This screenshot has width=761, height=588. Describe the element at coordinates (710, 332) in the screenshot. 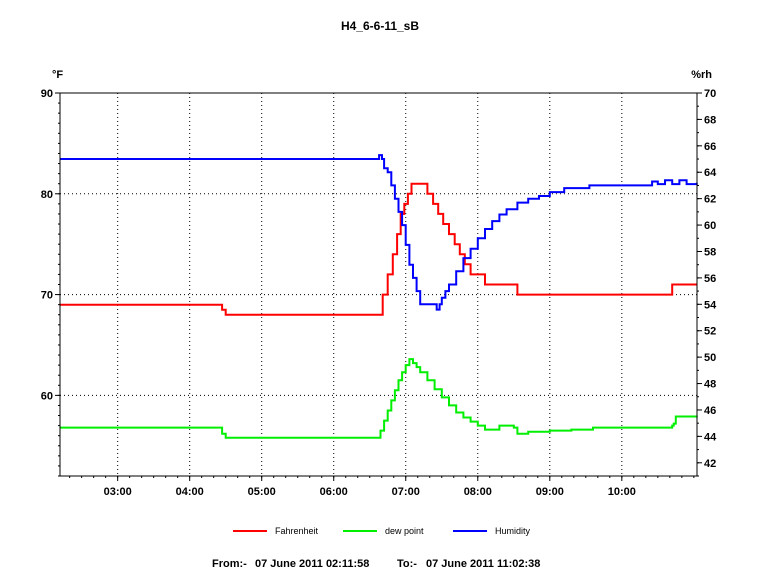

I see `y-right-tick-label: 52` at that location.